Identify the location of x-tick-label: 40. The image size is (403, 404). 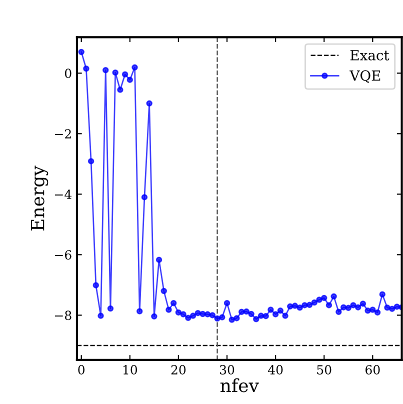
(275, 369).